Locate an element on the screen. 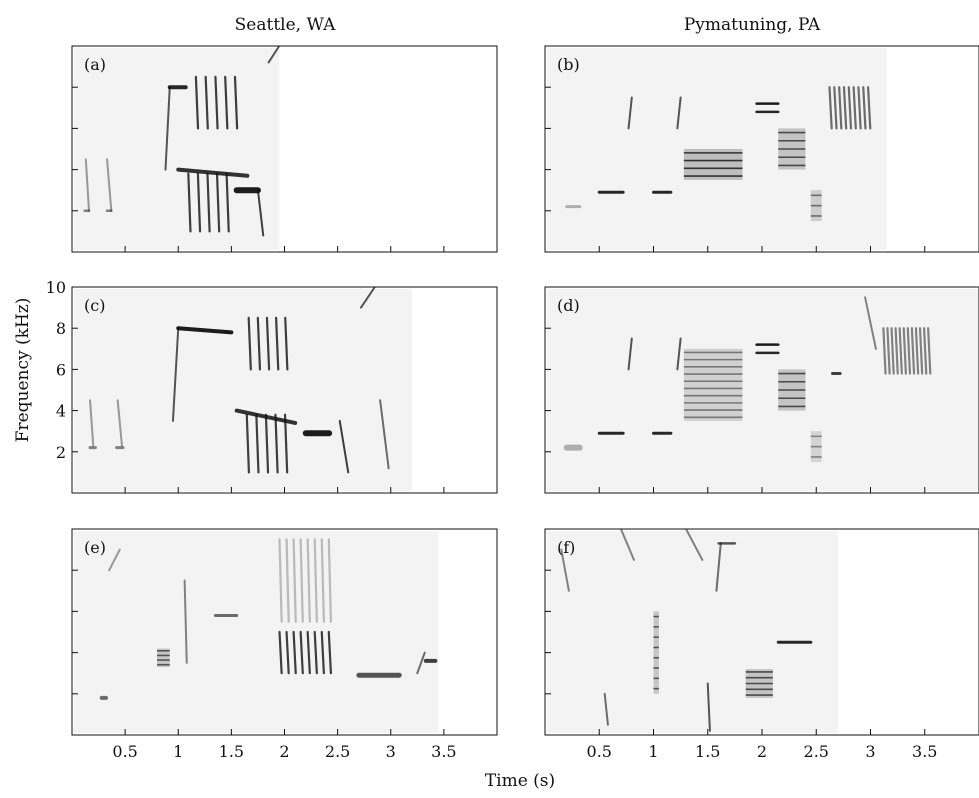 The width and height of the screenshot is (979, 798). y-tick-label: 6 is located at coordinates (61, 369).